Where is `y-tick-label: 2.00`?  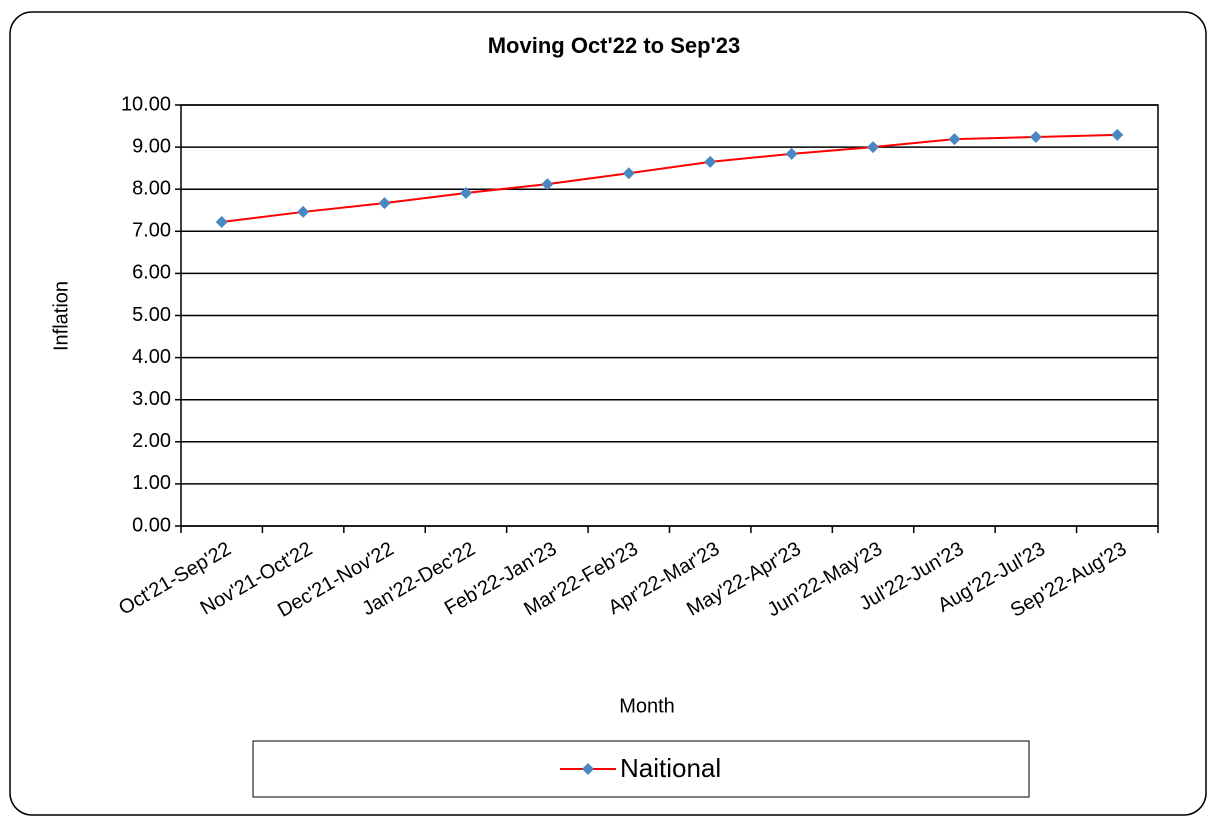
y-tick-label: 2.00 is located at coordinates (151, 441).